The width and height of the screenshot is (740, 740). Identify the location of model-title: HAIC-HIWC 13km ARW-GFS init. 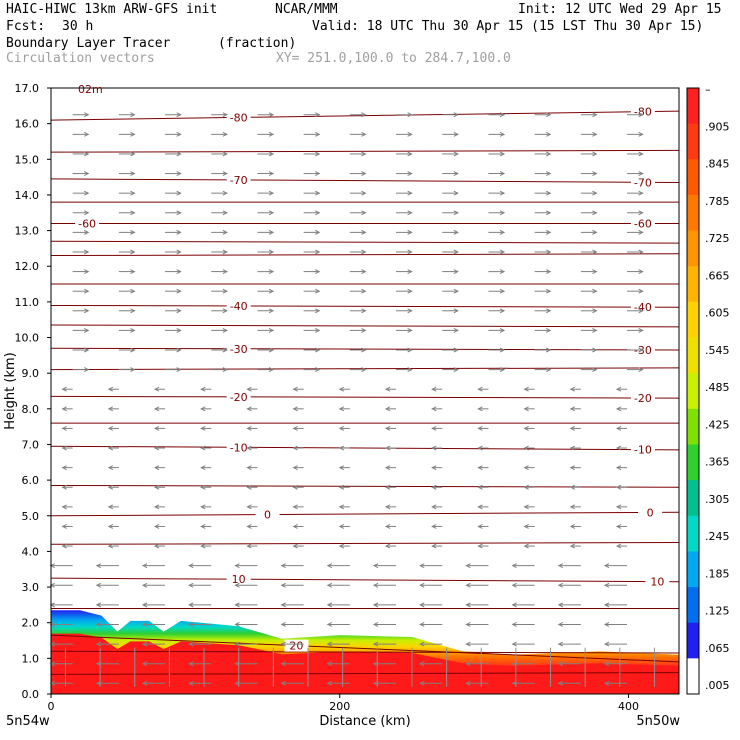
(112, 9).